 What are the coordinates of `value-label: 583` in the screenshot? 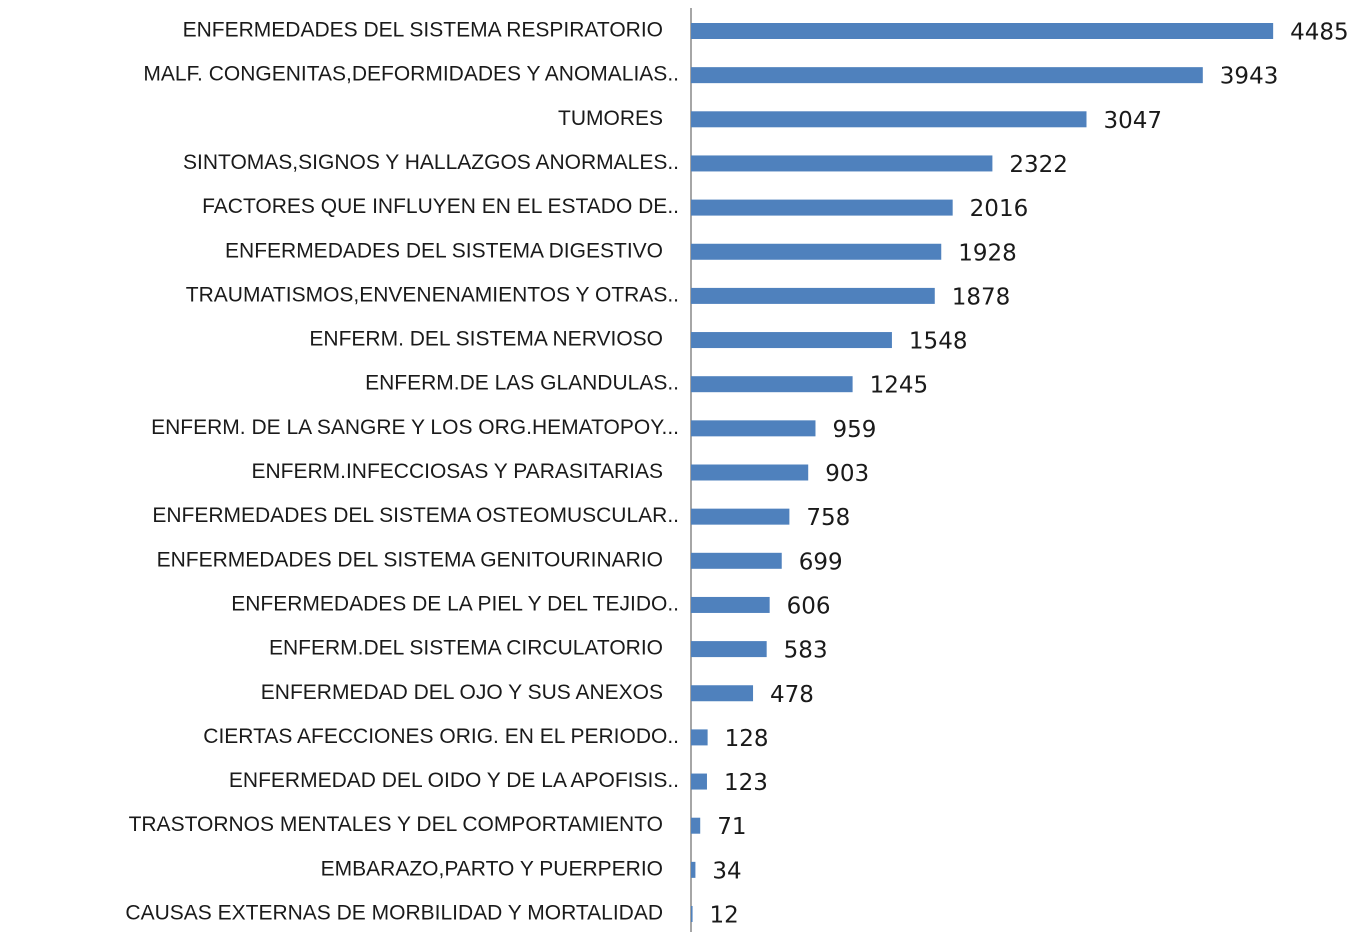 It's located at (806, 651).